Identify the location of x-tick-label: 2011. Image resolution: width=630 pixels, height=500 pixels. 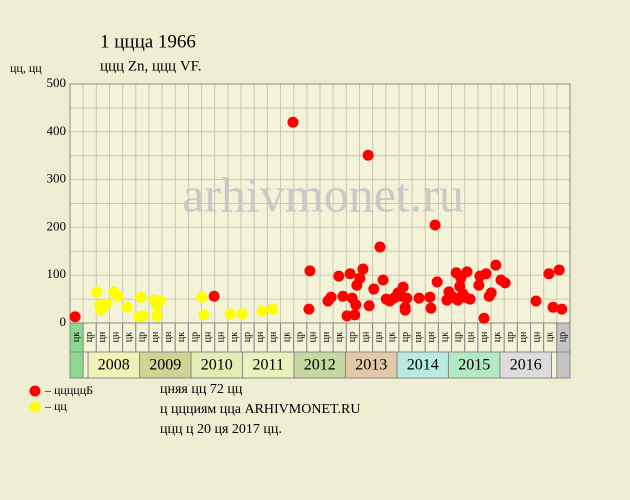
(268, 365).